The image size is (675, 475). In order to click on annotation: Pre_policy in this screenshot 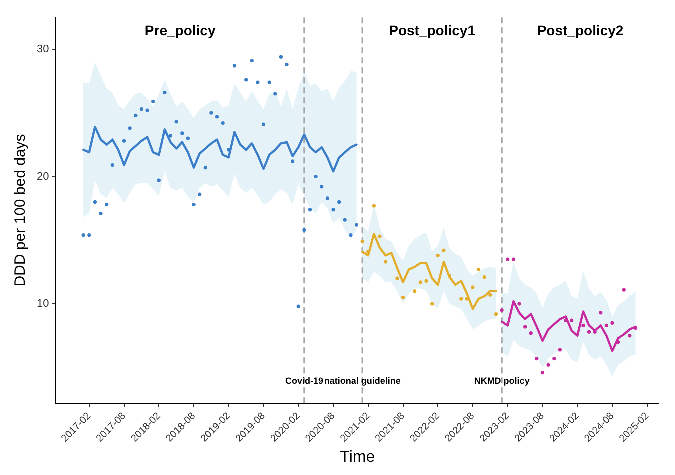, I will do `click(180, 30)`.